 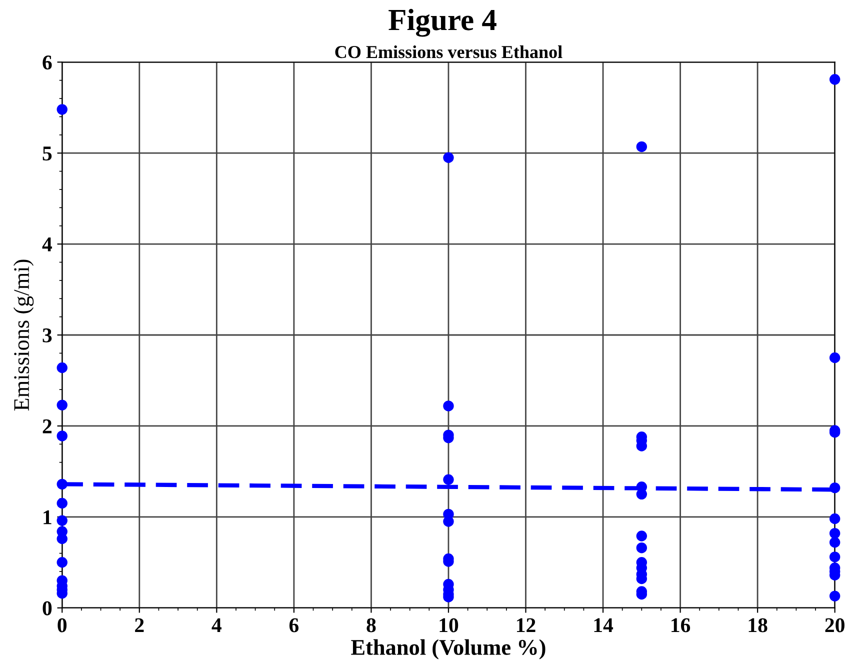 What do you see at coordinates (758, 625) in the screenshot?
I see `x-tick-label: 18` at bounding box center [758, 625].